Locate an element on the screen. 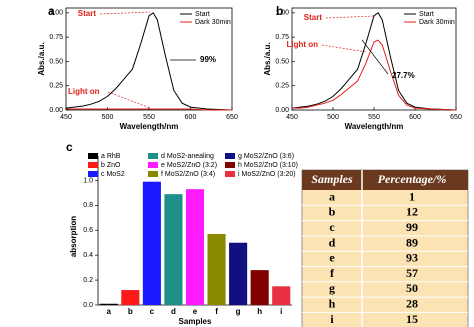 This screenshot has height=327, width=474. legend-label: c MoS2 is located at coordinates (113, 174).